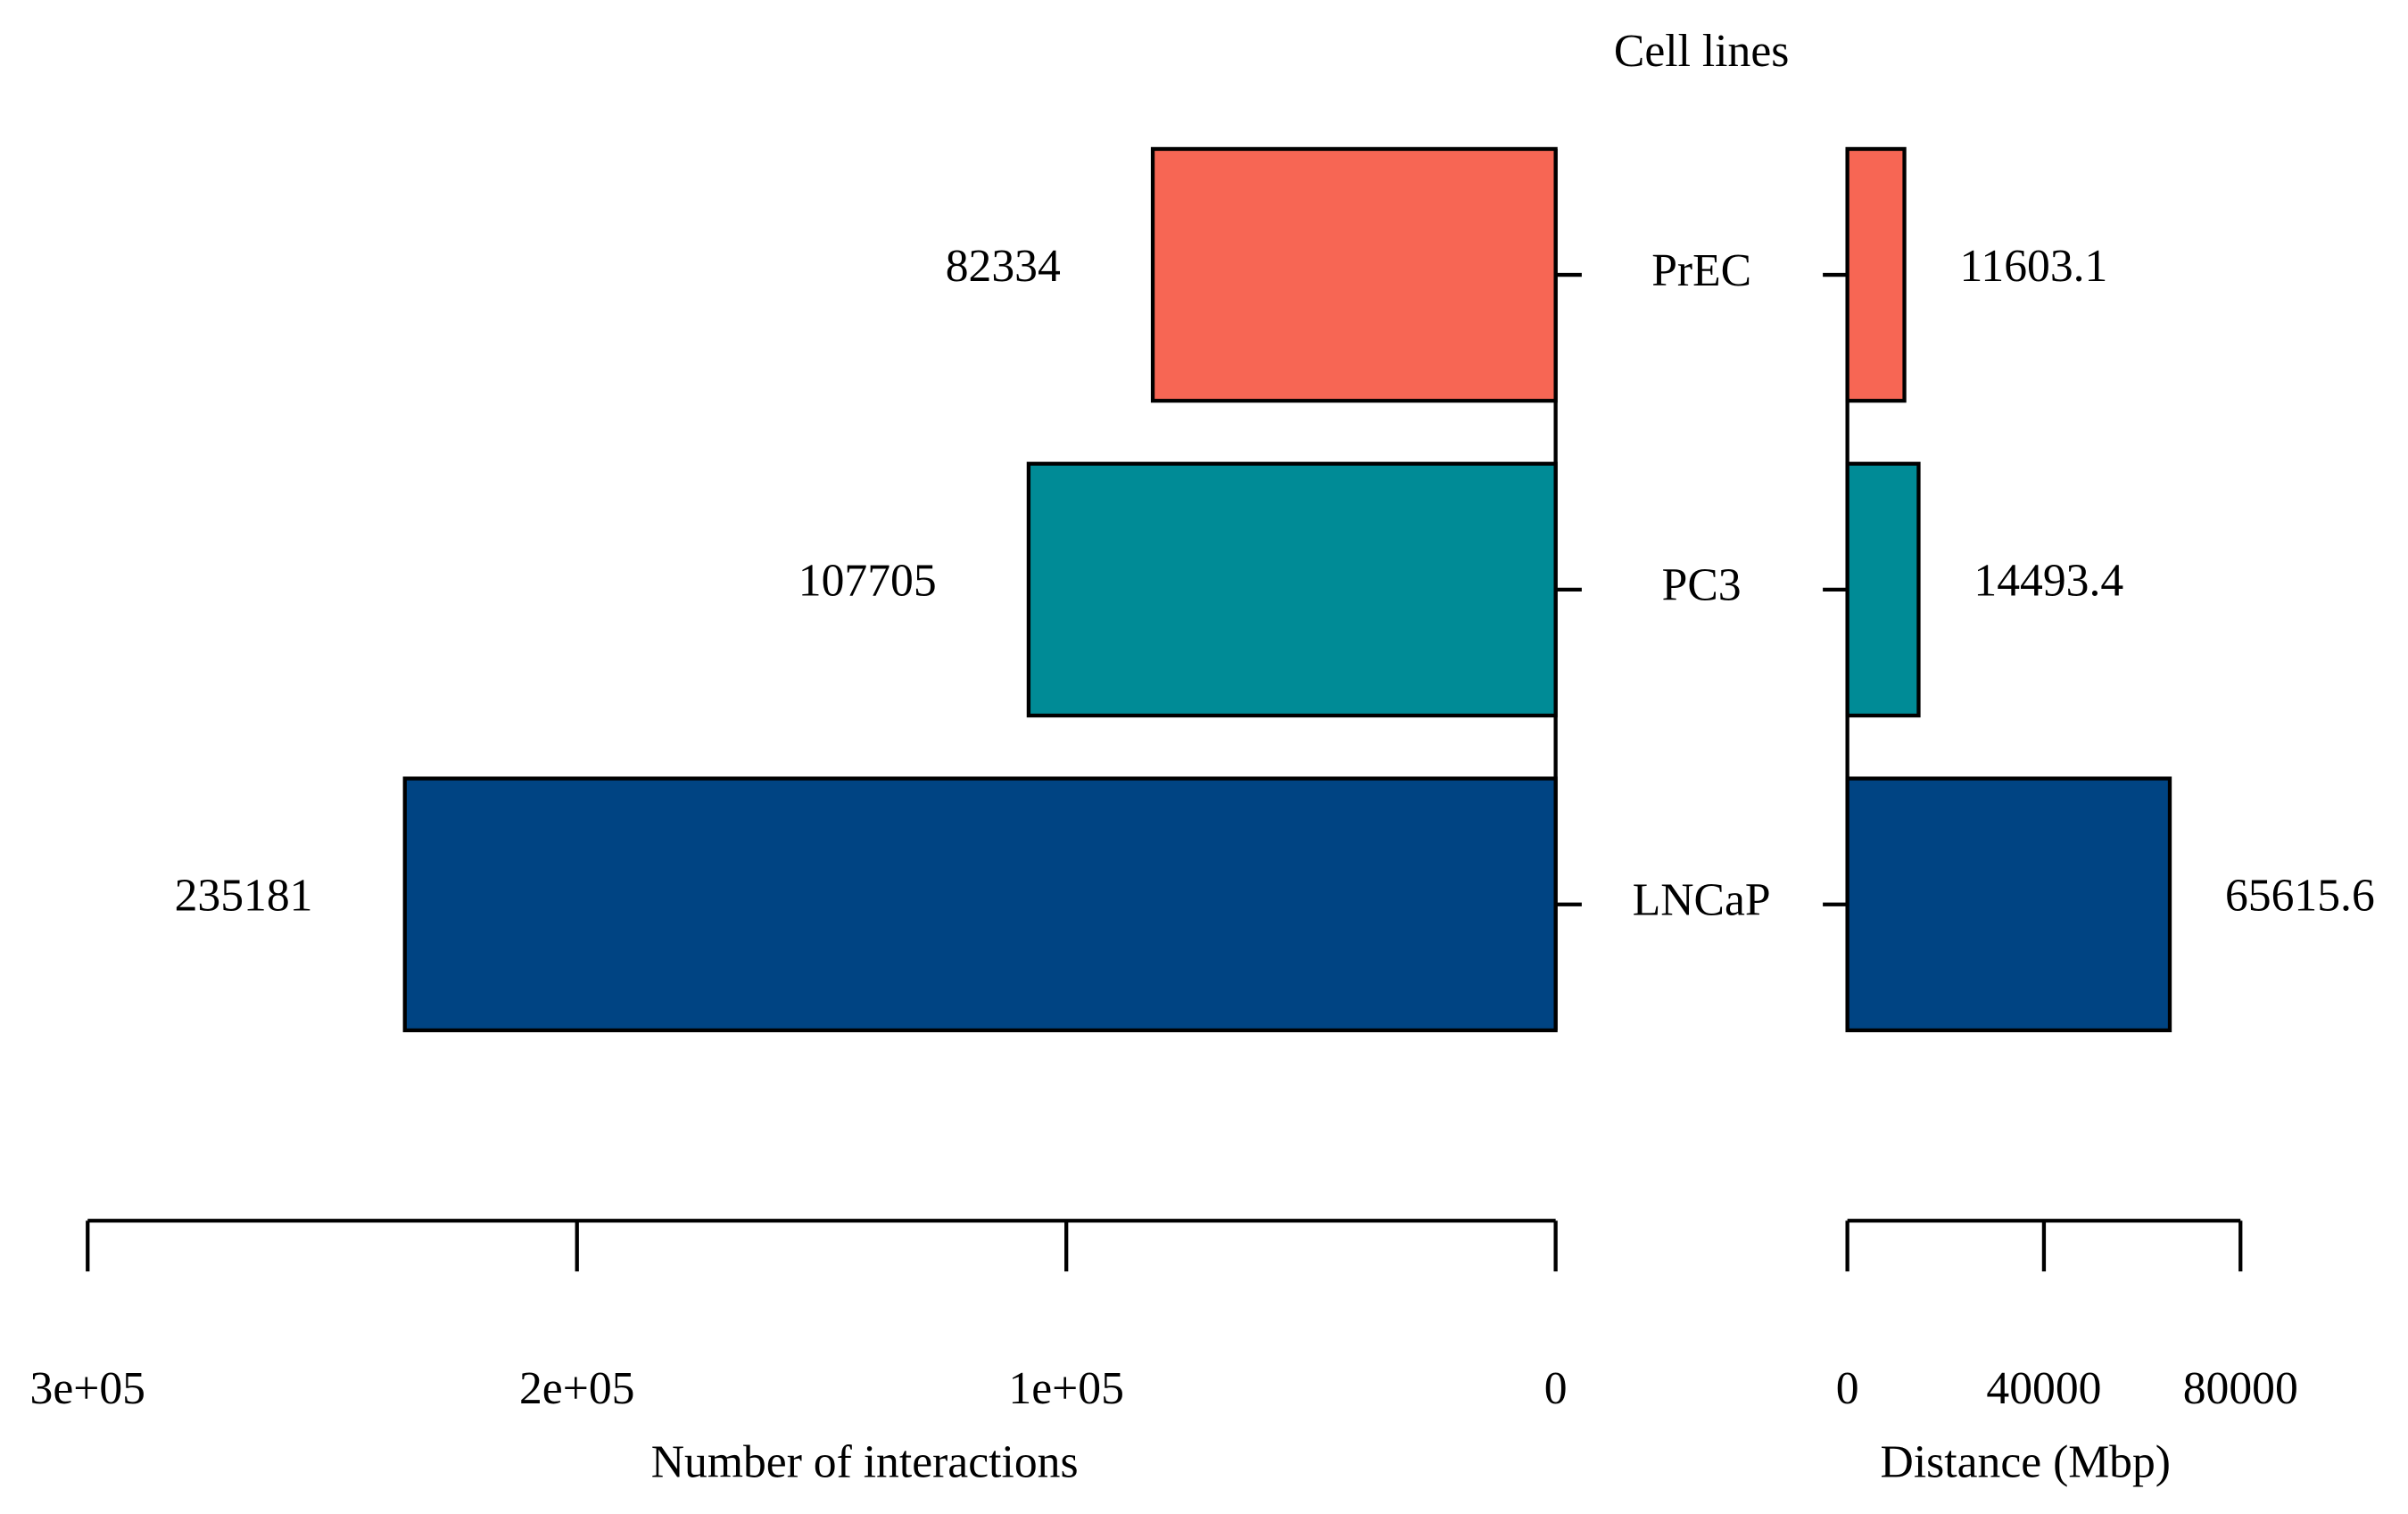 Image resolution: width=2408 pixels, height=1514 pixels. I want to click on x-tick-label: 40000, so click(2043, 1388).